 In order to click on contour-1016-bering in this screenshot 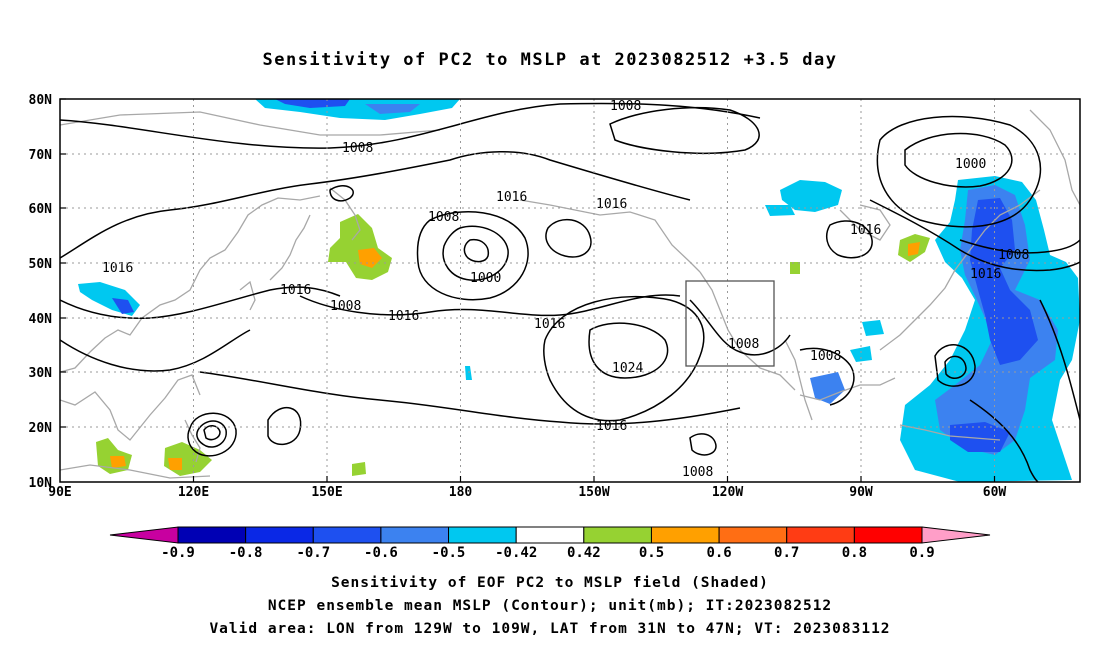, I will do `click(341, 193)`.